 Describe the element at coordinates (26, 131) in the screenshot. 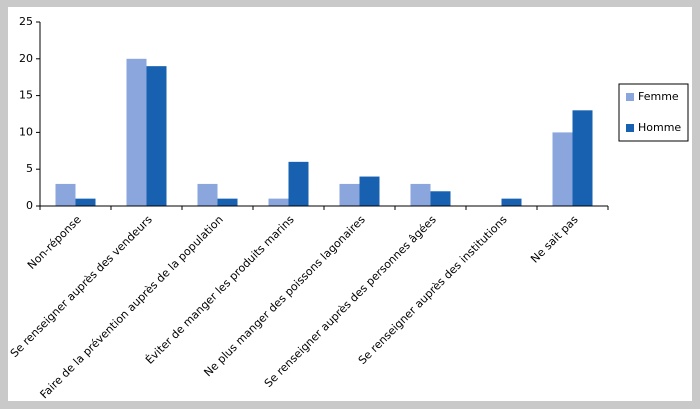

I see `y-tick-label: 10` at that location.